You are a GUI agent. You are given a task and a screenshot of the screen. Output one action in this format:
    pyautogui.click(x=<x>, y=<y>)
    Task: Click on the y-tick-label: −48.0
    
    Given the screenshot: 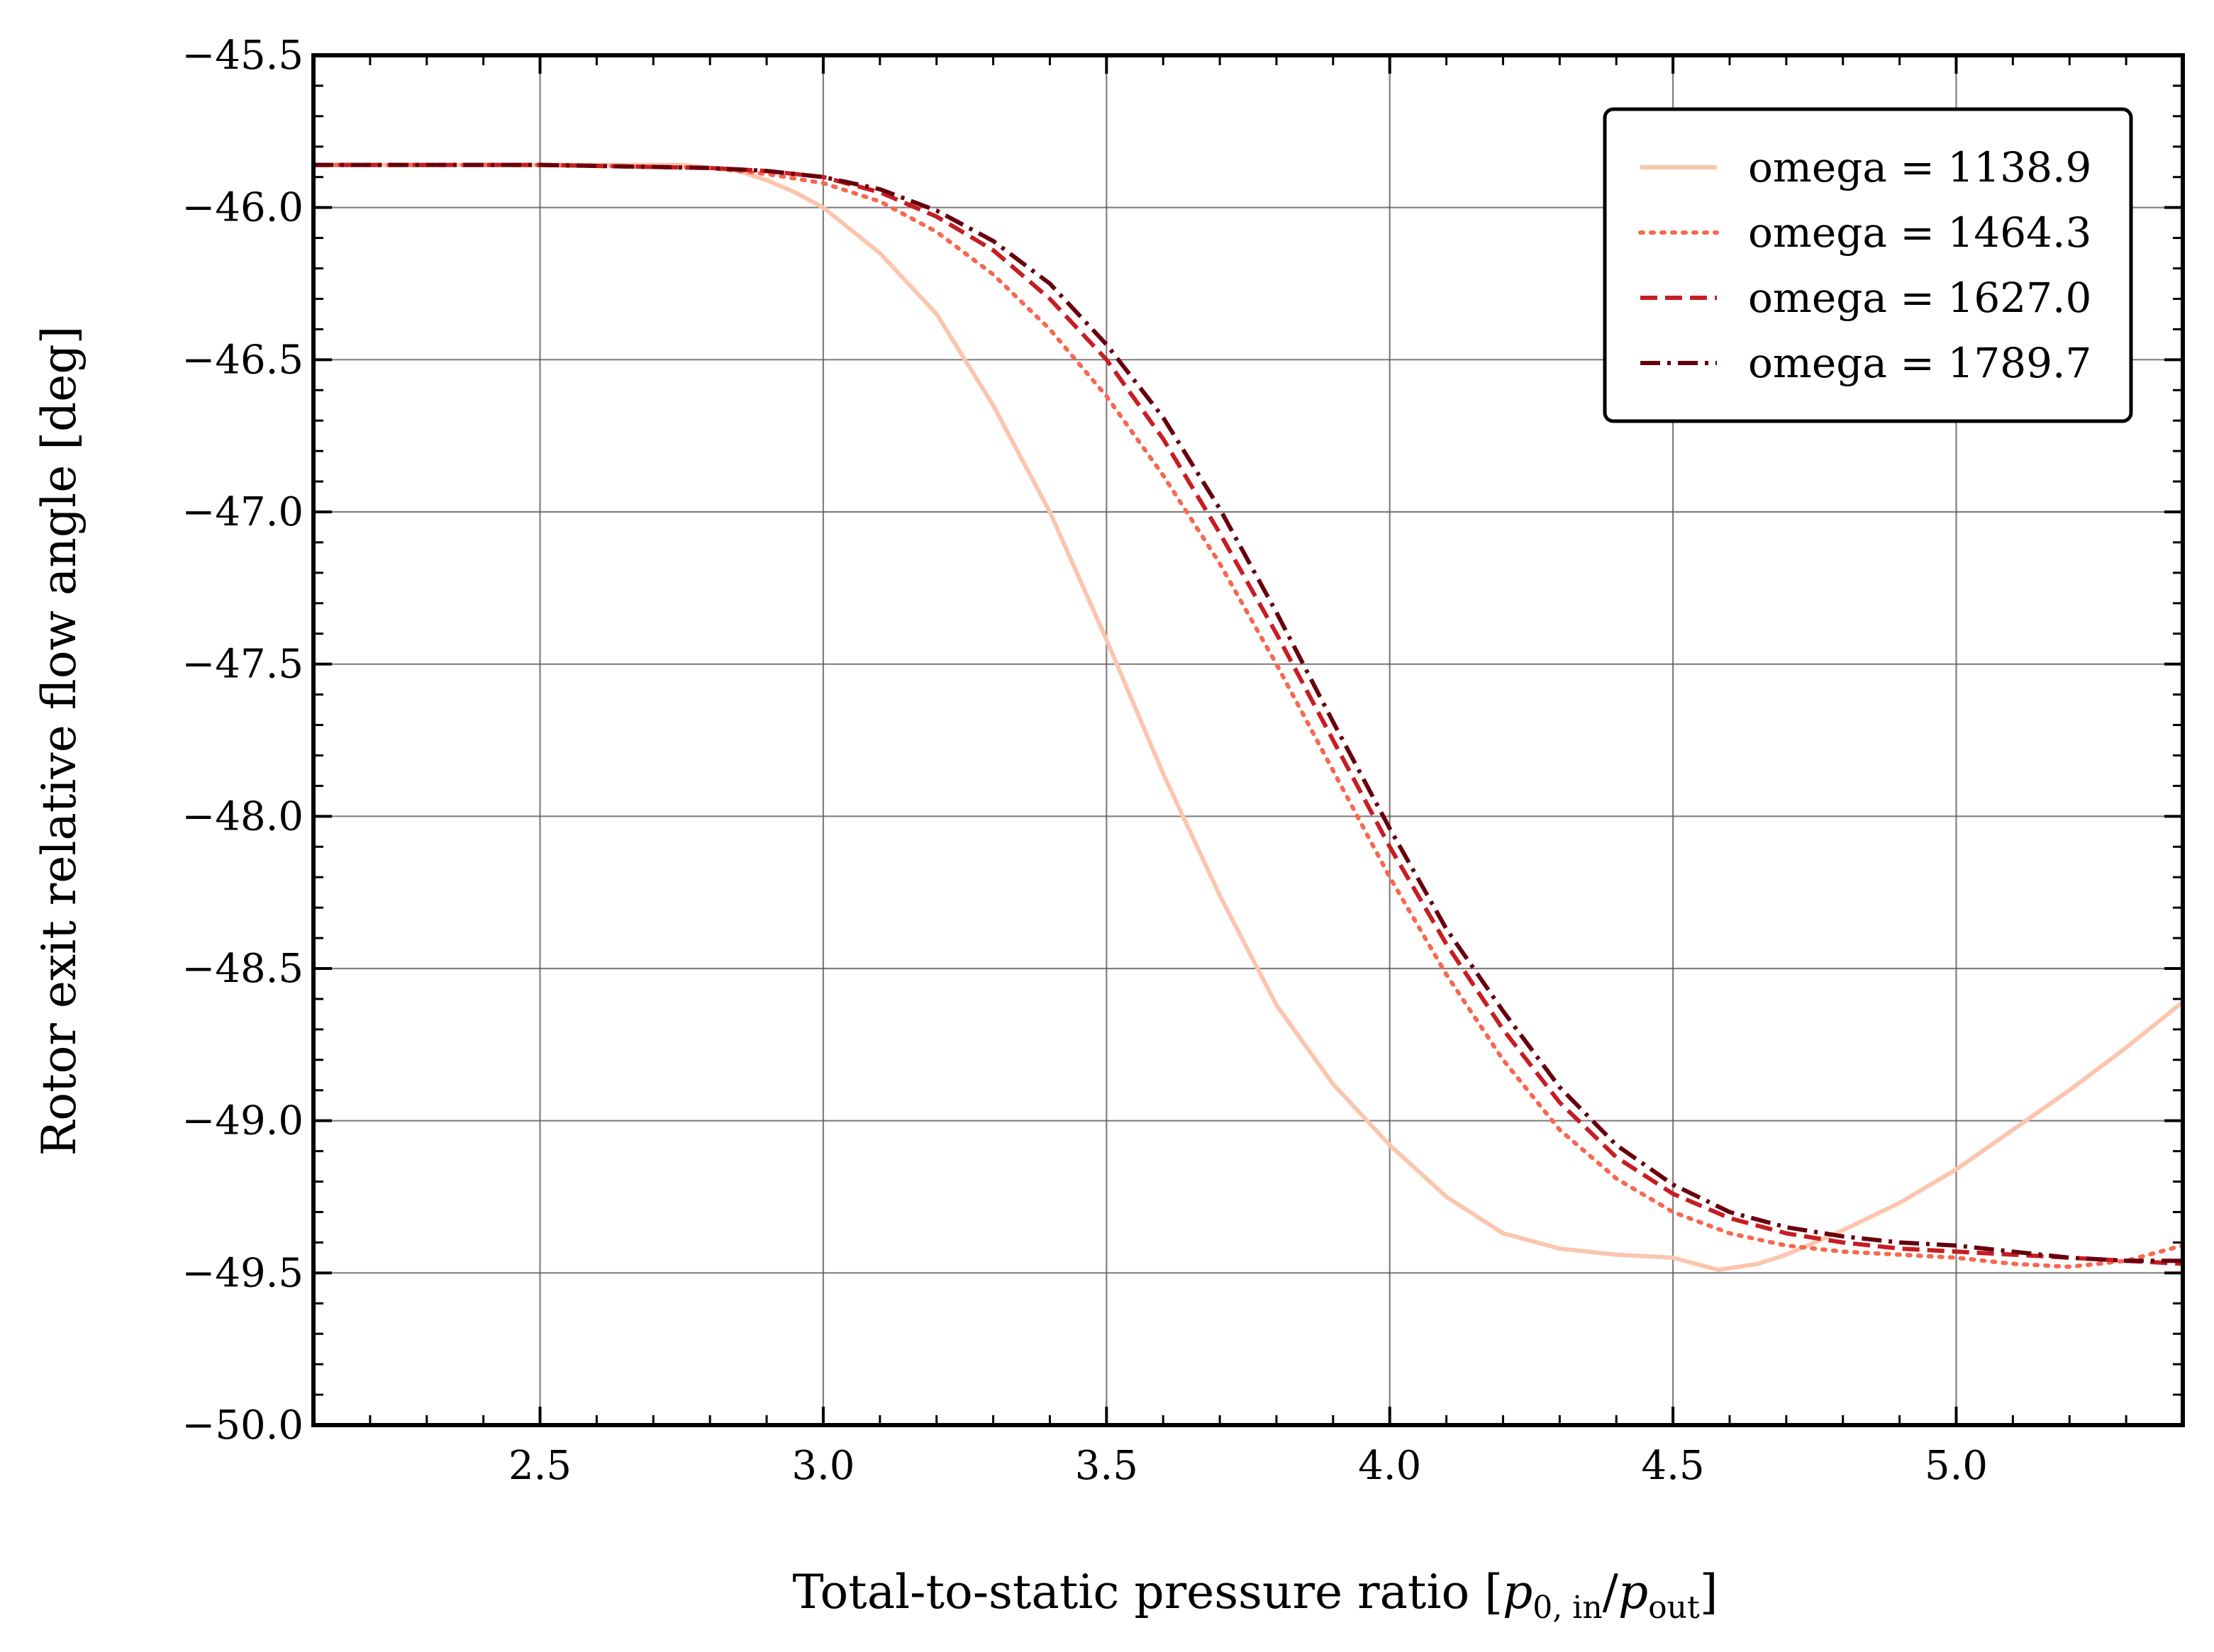 What is the action you would take?
    pyautogui.click(x=243, y=816)
    